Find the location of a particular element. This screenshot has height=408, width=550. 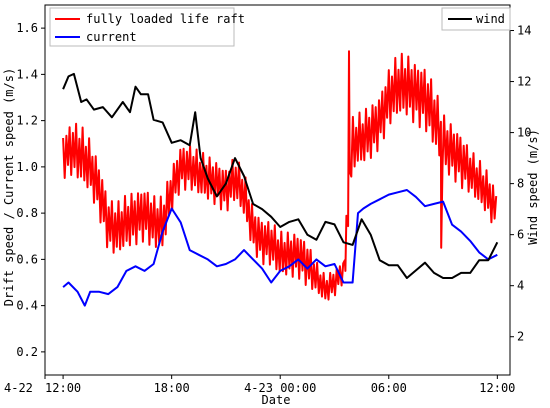

y-right-tick-label: 2 is located at coordinates (520, 337).